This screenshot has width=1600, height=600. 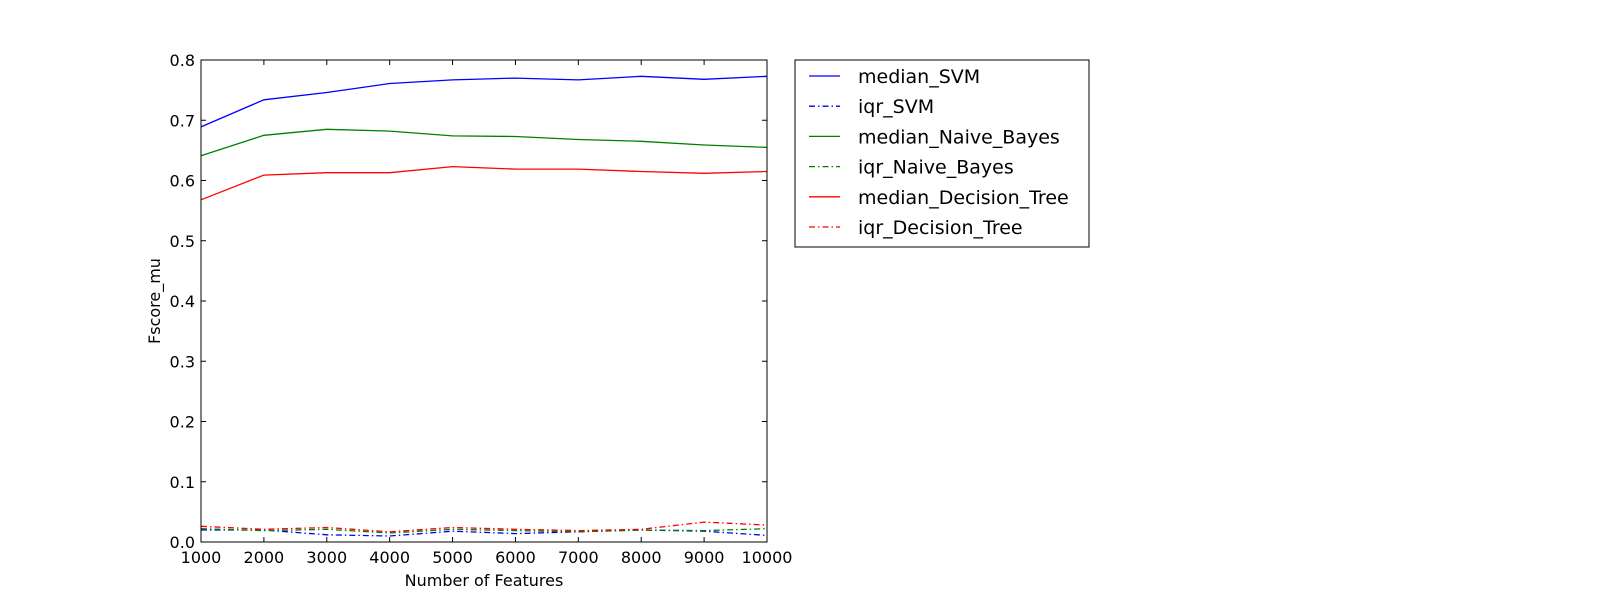 What do you see at coordinates (704, 557) in the screenshot?
I see `x-tick-label: 9000` at bounding box center [704, 557].